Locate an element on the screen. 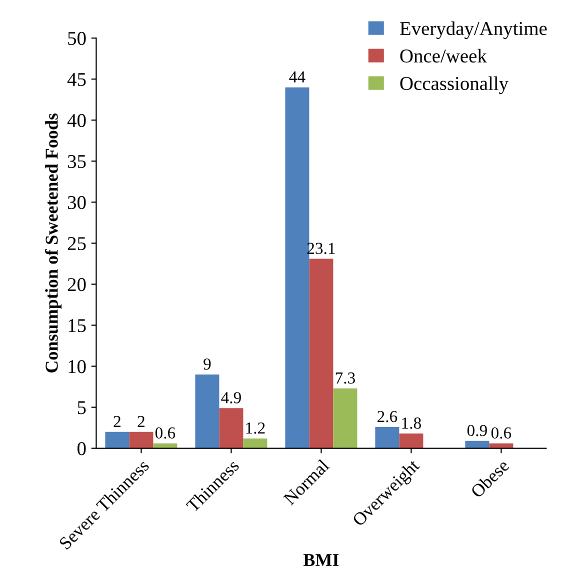 The width and height of the screenshot is (566, 586). y-tick-label: 35 is located at coordinates (77, 161).